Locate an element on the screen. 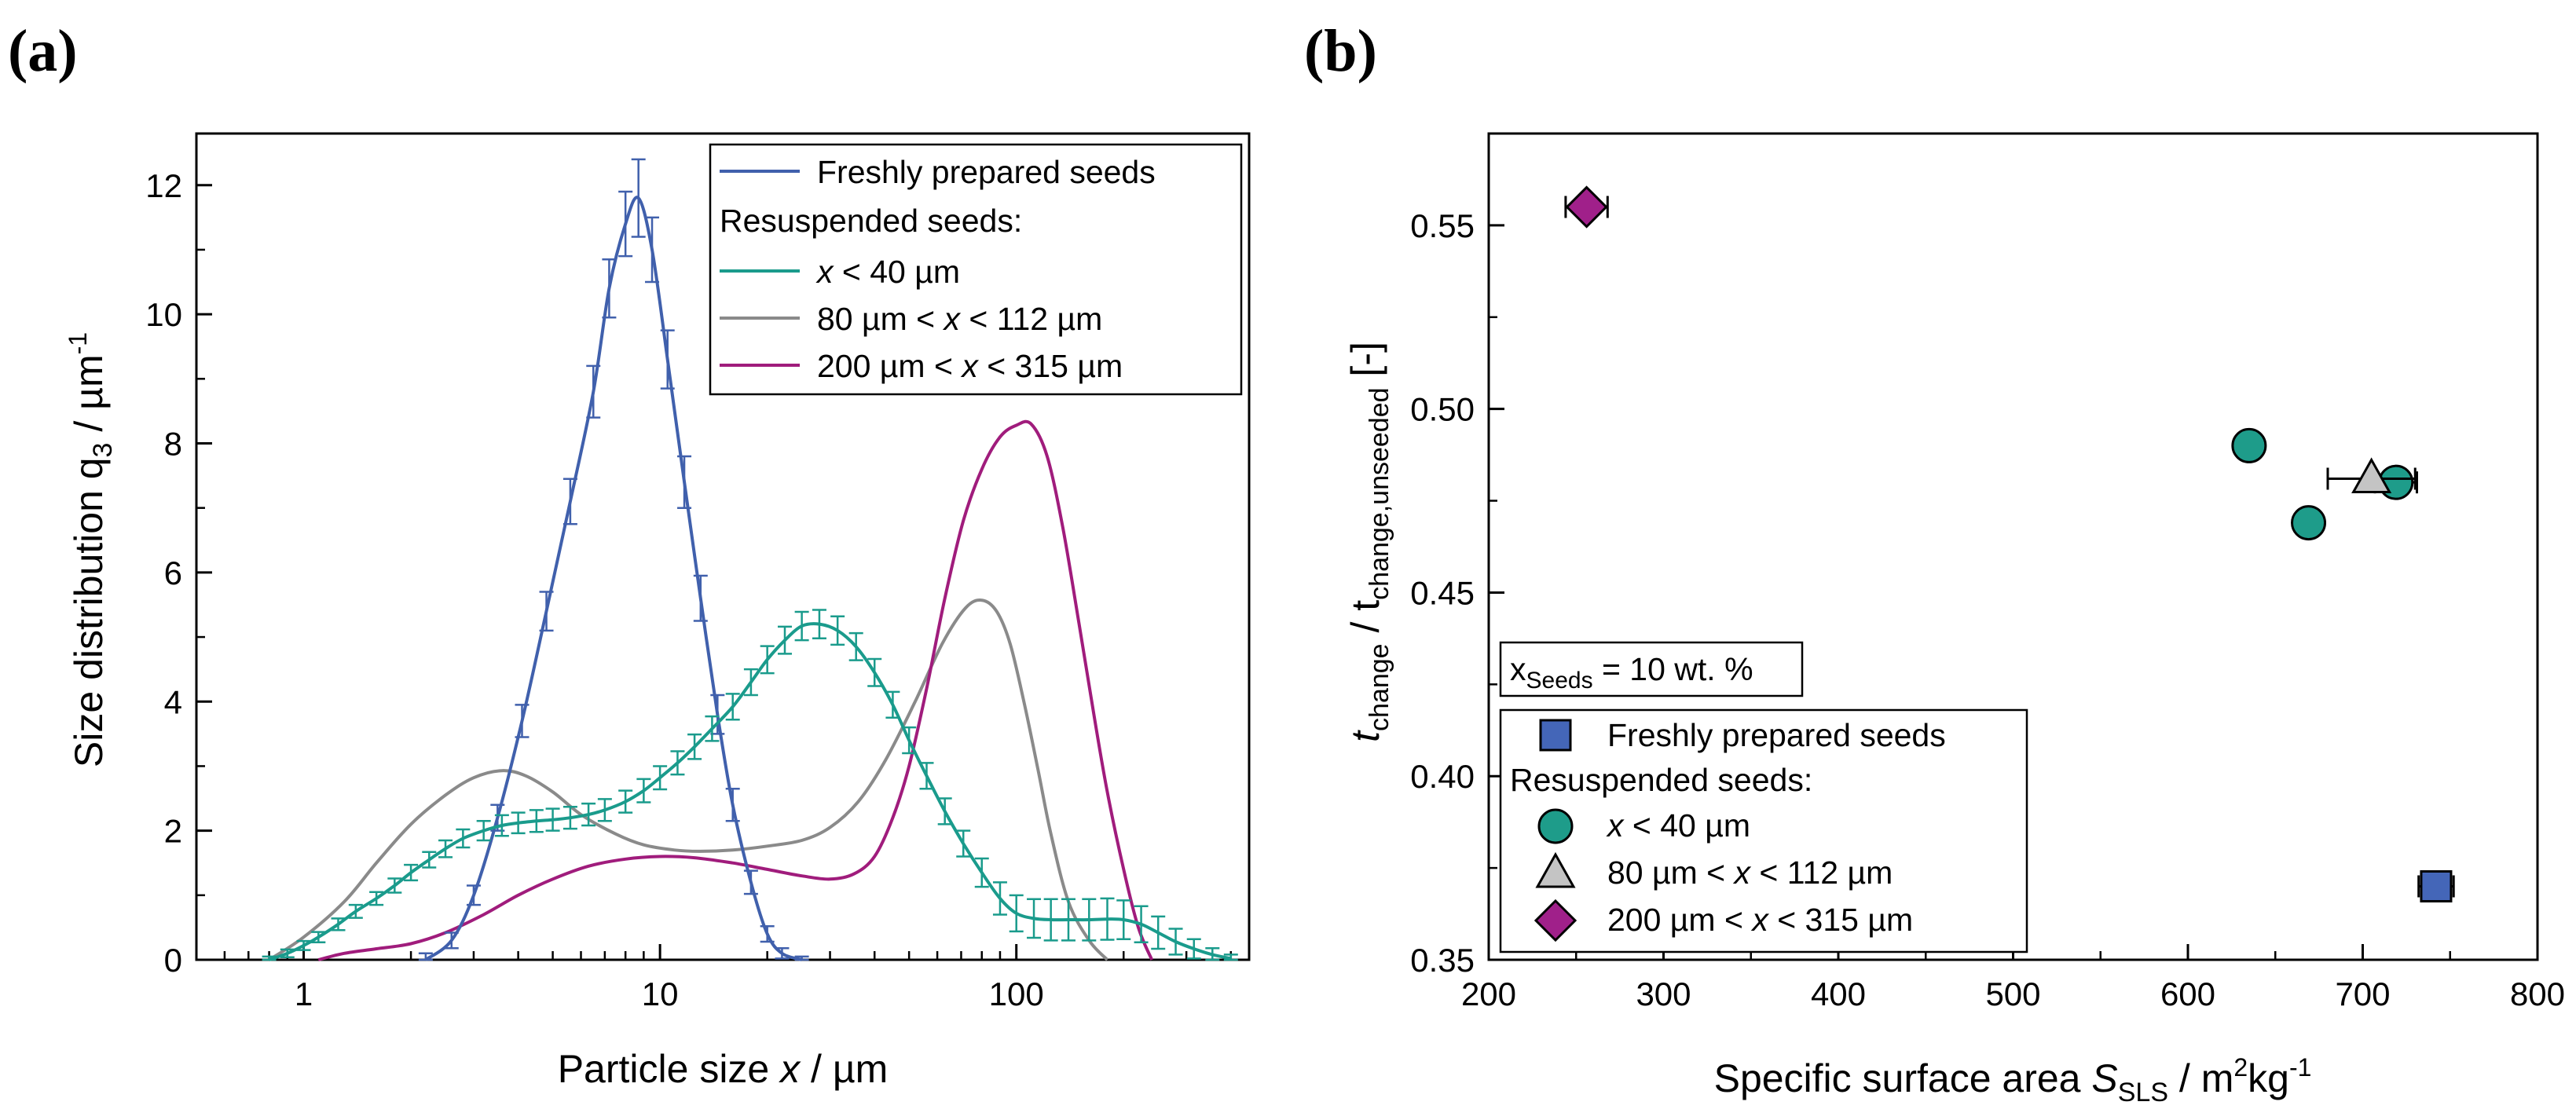 Image resolution: width=2576 pixels, height=1120 pixels. annotation-tail: = 10 wt. % is located at coordinates (1673, 669).